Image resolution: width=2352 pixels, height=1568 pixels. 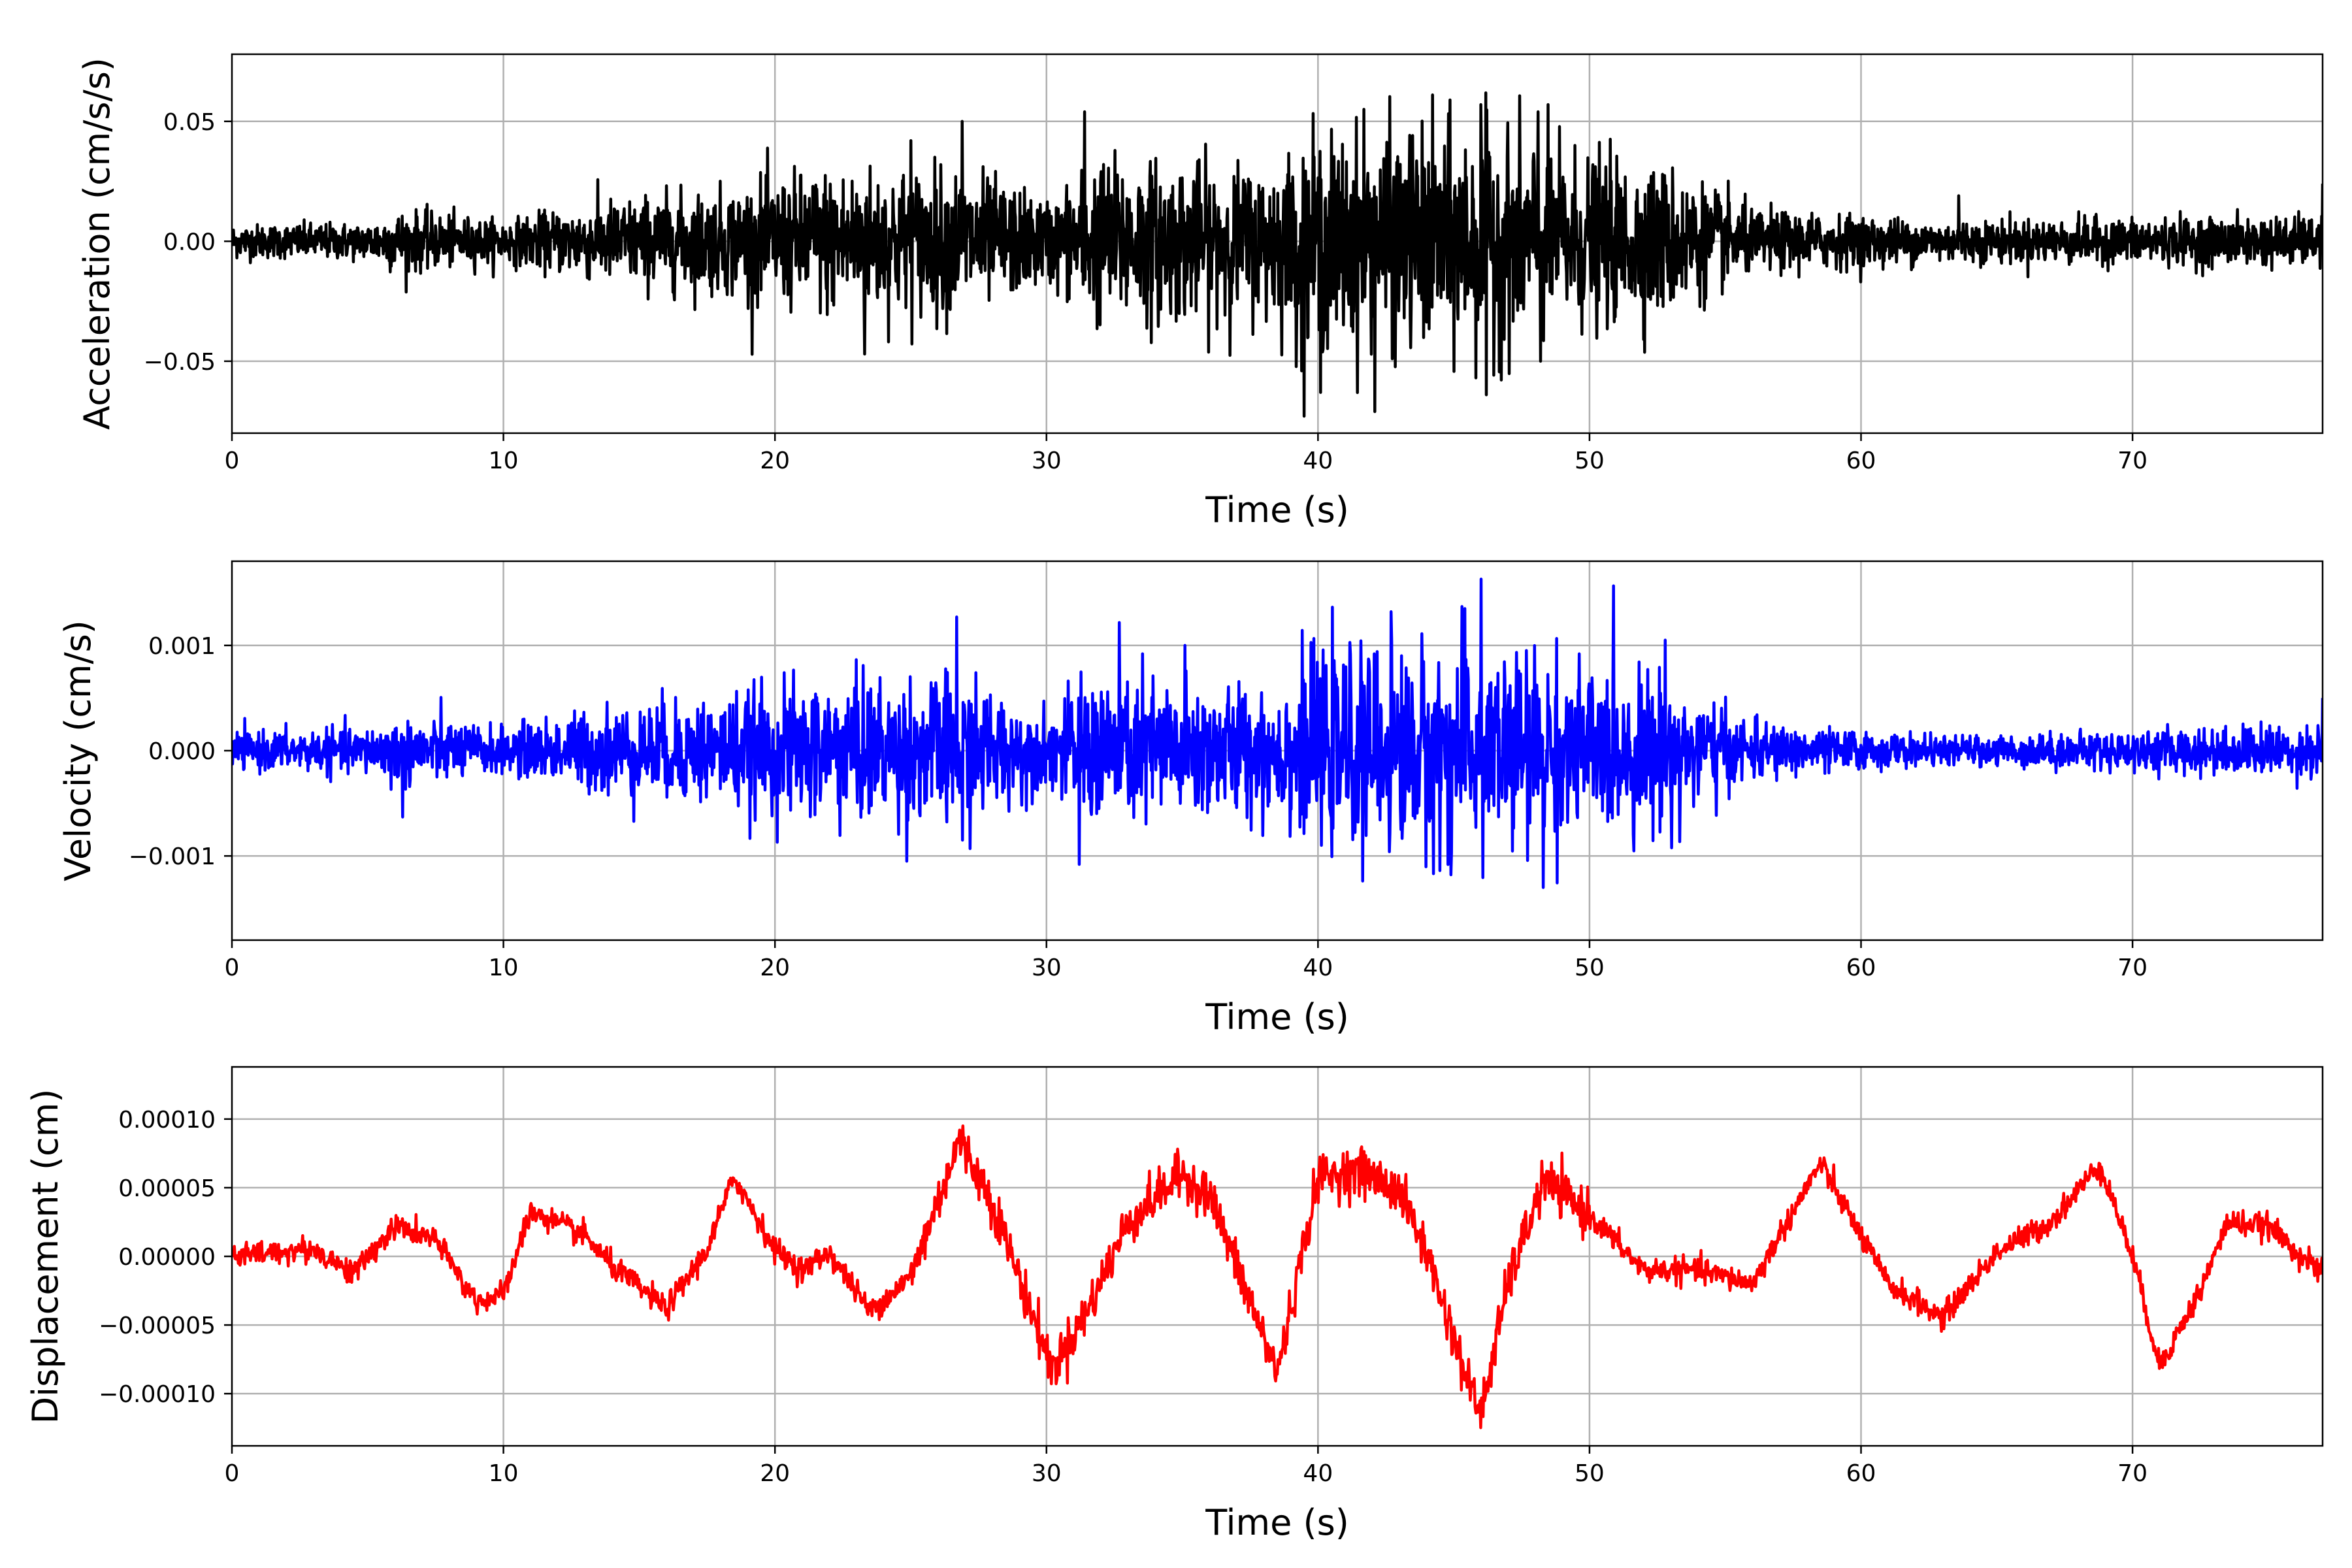 What do you see at coordinates (182, 646) in the screenshot?
I see `y-tick-label: 0.001` at bounding box center [182, 646].